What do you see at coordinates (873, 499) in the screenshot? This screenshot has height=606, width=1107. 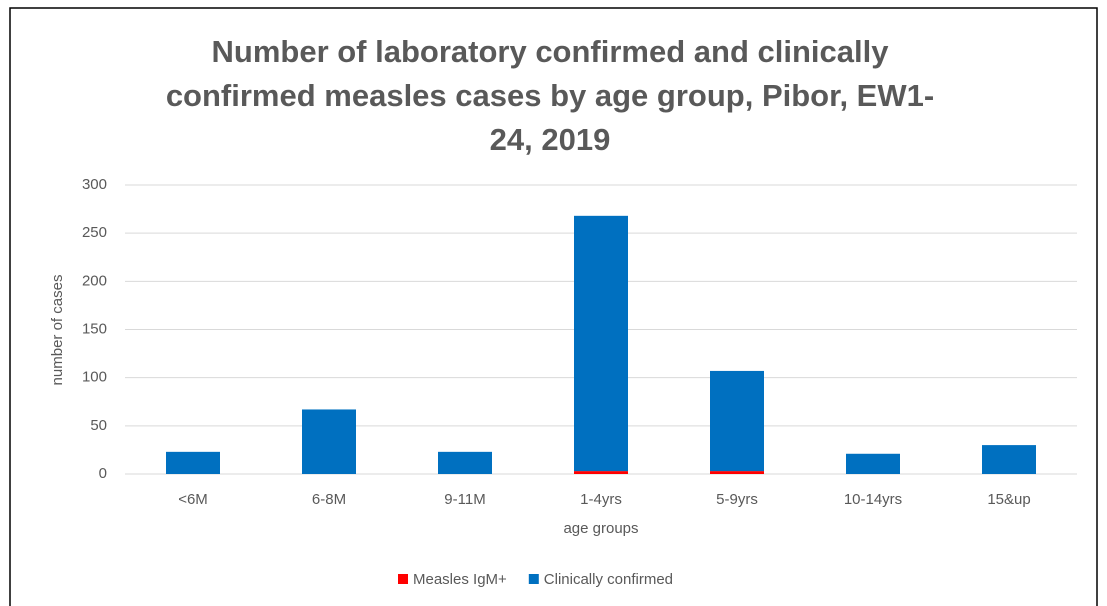 I see `x-tick-label: 10-14yrs` at bounding box center [873, 499].